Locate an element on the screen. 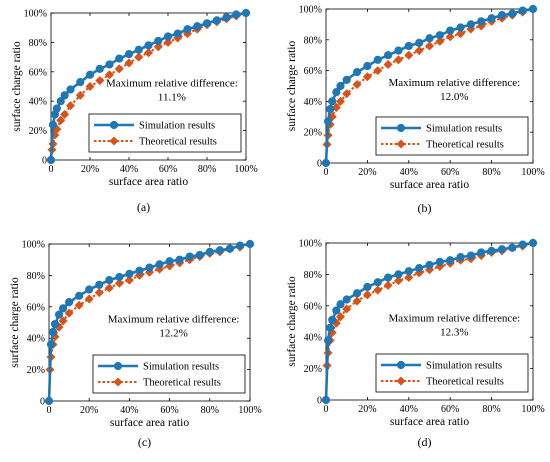 Image resolution: width=550 pixels, height=462 pixels. series-simulation is located at coordinates (149, 322).